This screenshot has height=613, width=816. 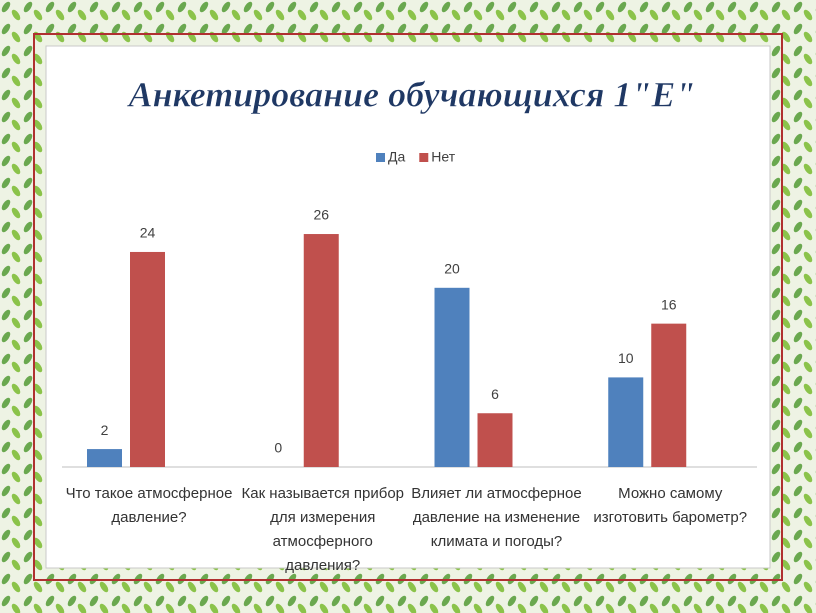 I want to click on data-label: 2, so click(x=105, y=430).